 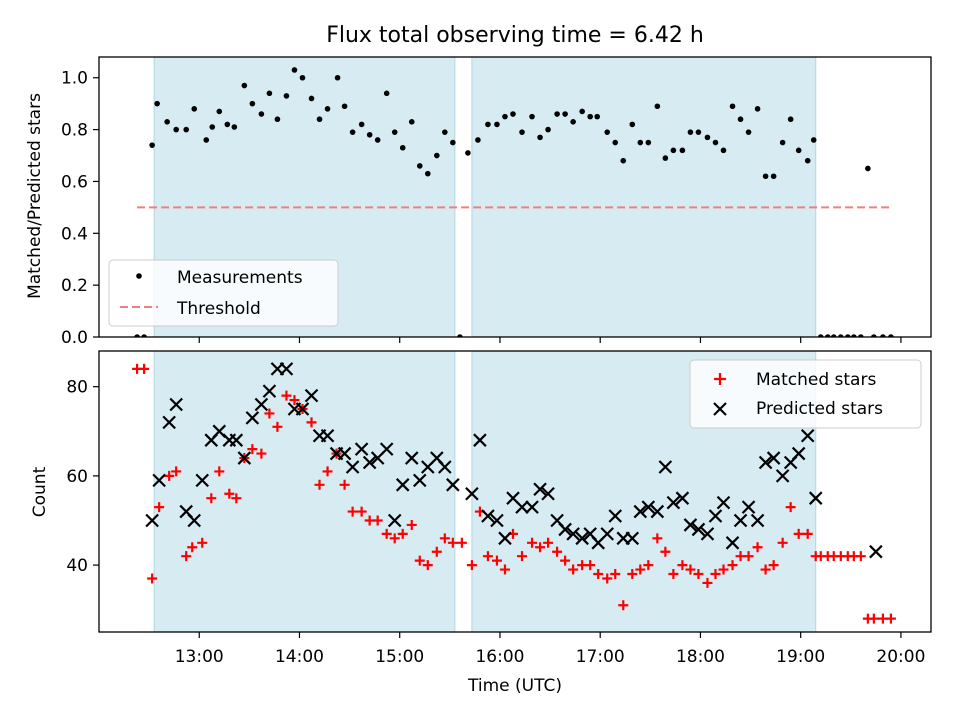 I want to click on x-axis-label: Time (UTC), so click(x=514, y=686).